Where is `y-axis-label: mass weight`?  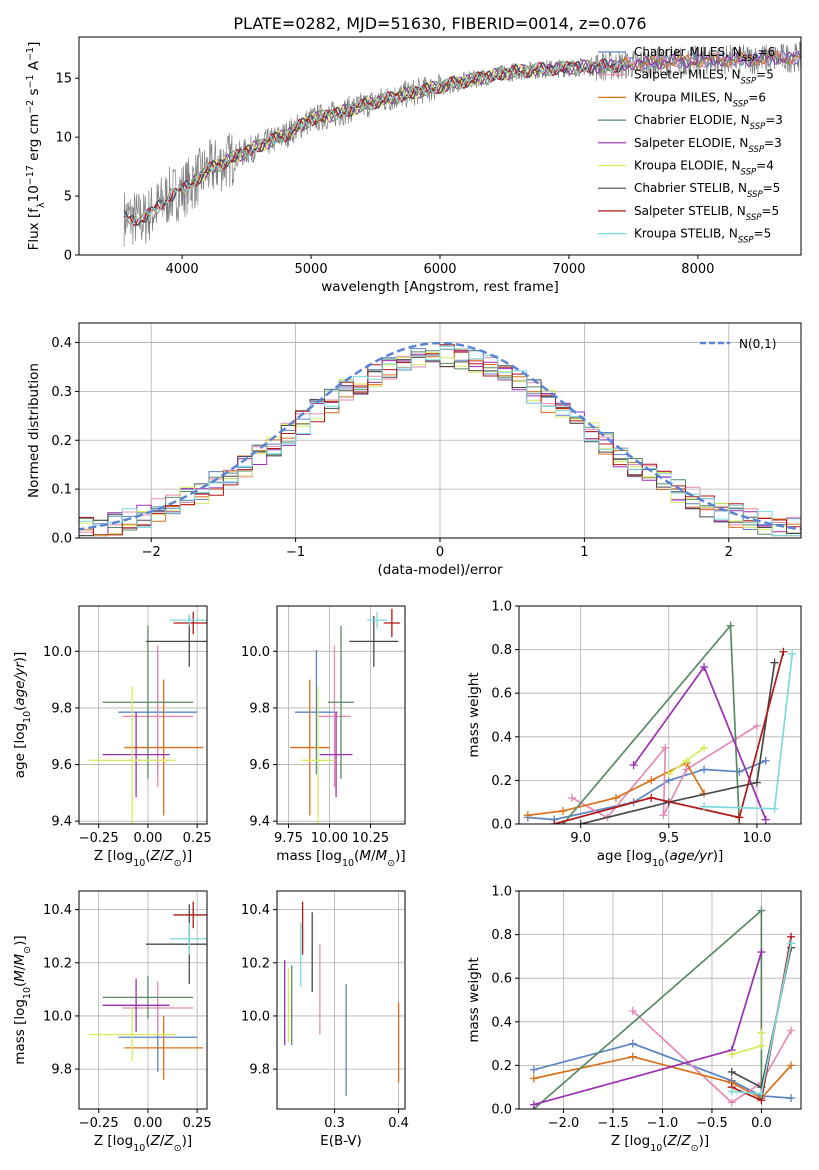
y-axis-label: mass weight is located at coordinates (474, 714).